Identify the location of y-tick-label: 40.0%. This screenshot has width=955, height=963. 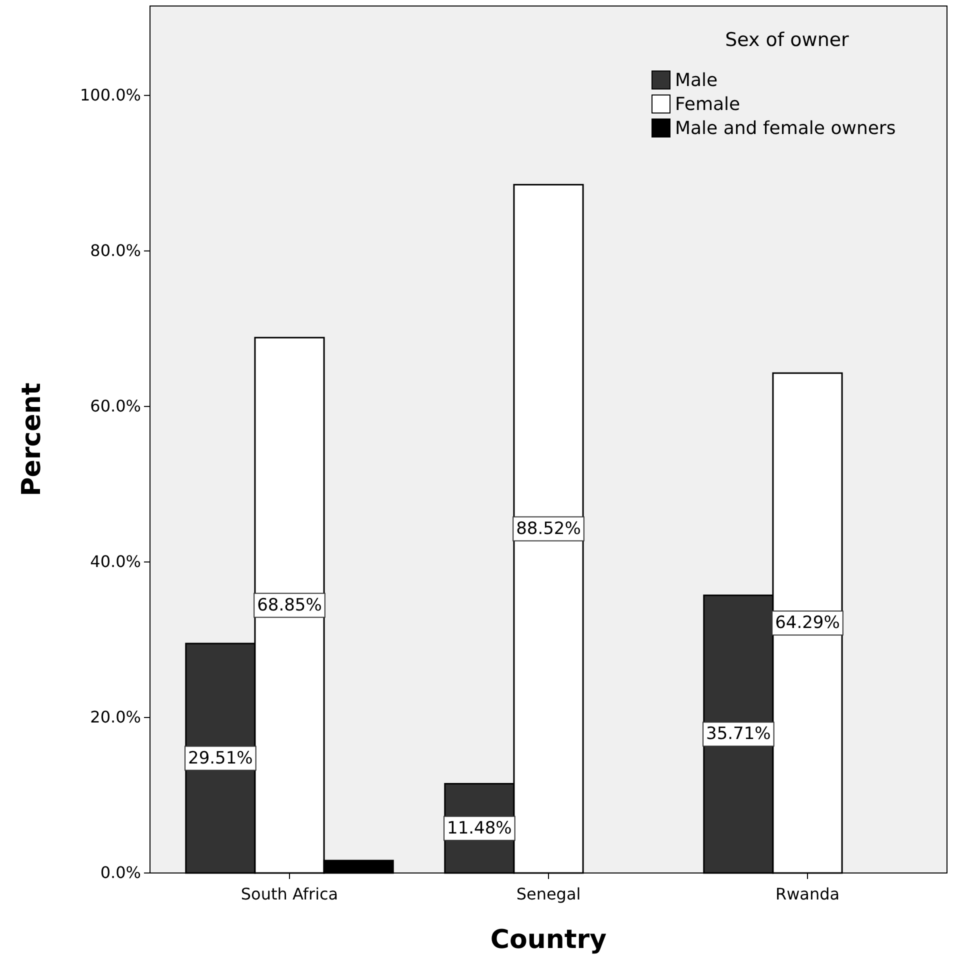
(115, 562).